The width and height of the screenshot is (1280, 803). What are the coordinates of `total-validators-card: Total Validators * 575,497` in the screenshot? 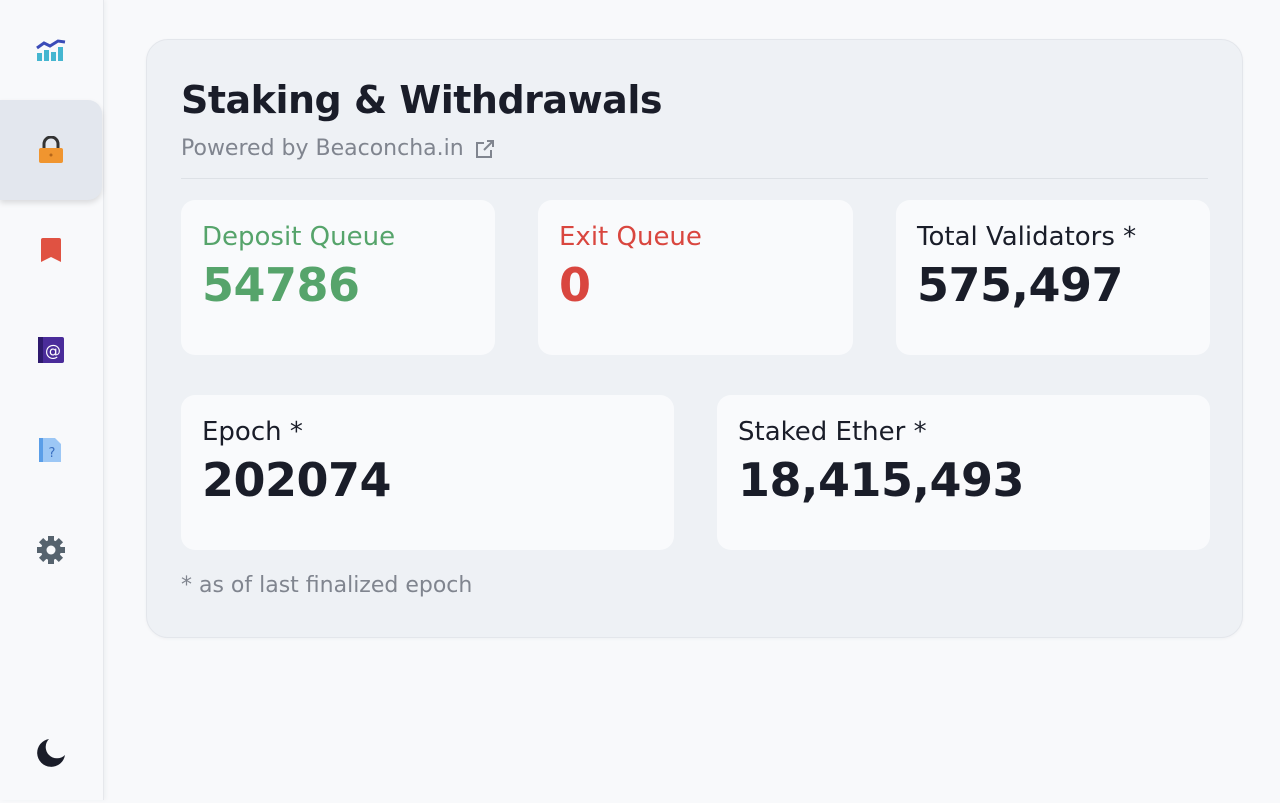 It's located at (1053, 277).